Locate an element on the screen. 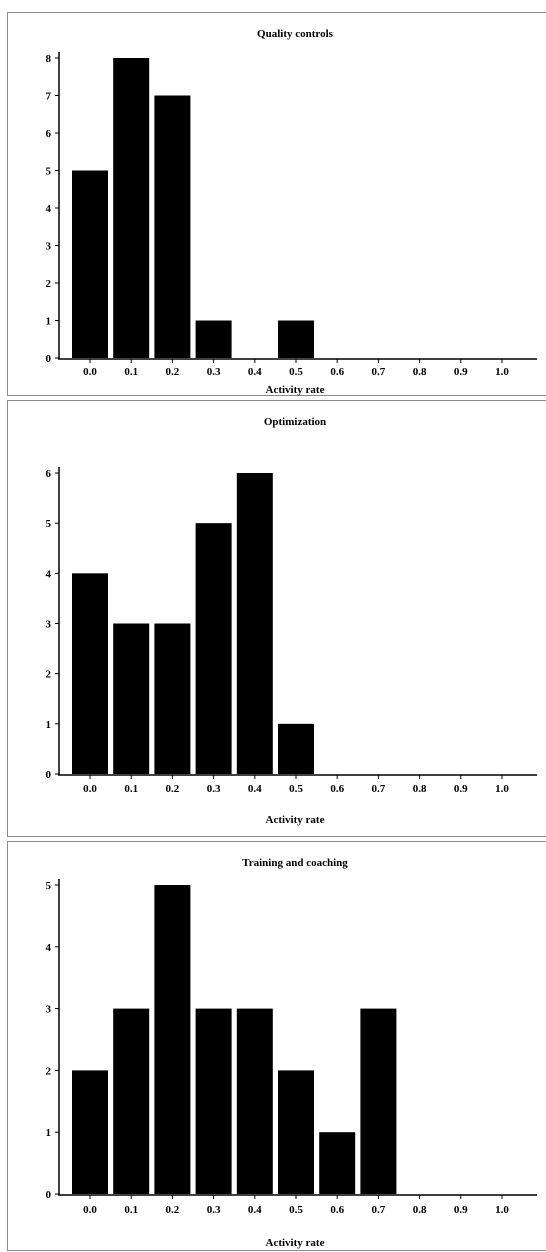  bar-0.6 is located at coordinates (337, 1163).